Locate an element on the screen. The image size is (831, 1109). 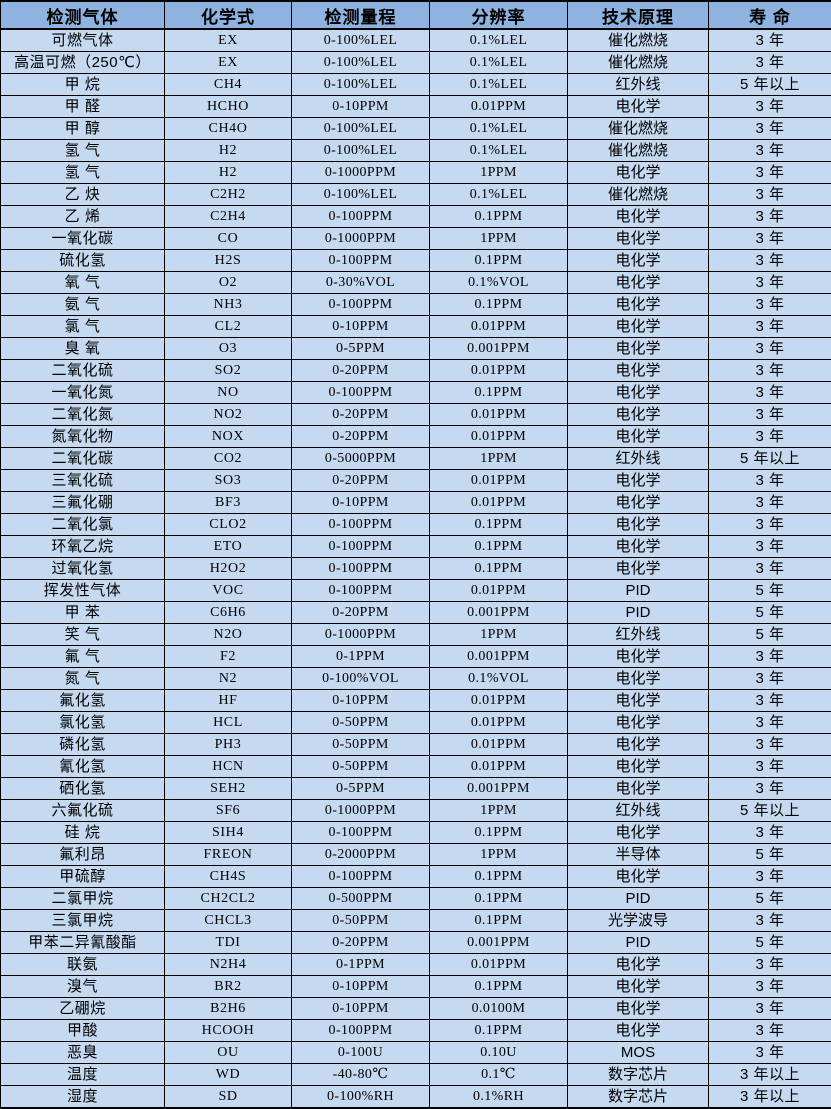
cell-chemical-formula: N2 is located at coordinates (228, 679).